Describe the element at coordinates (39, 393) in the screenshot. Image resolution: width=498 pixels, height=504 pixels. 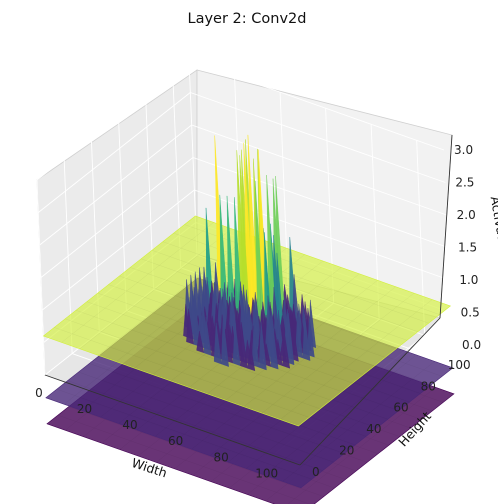
I see `x-tick-label: 0` at that location.